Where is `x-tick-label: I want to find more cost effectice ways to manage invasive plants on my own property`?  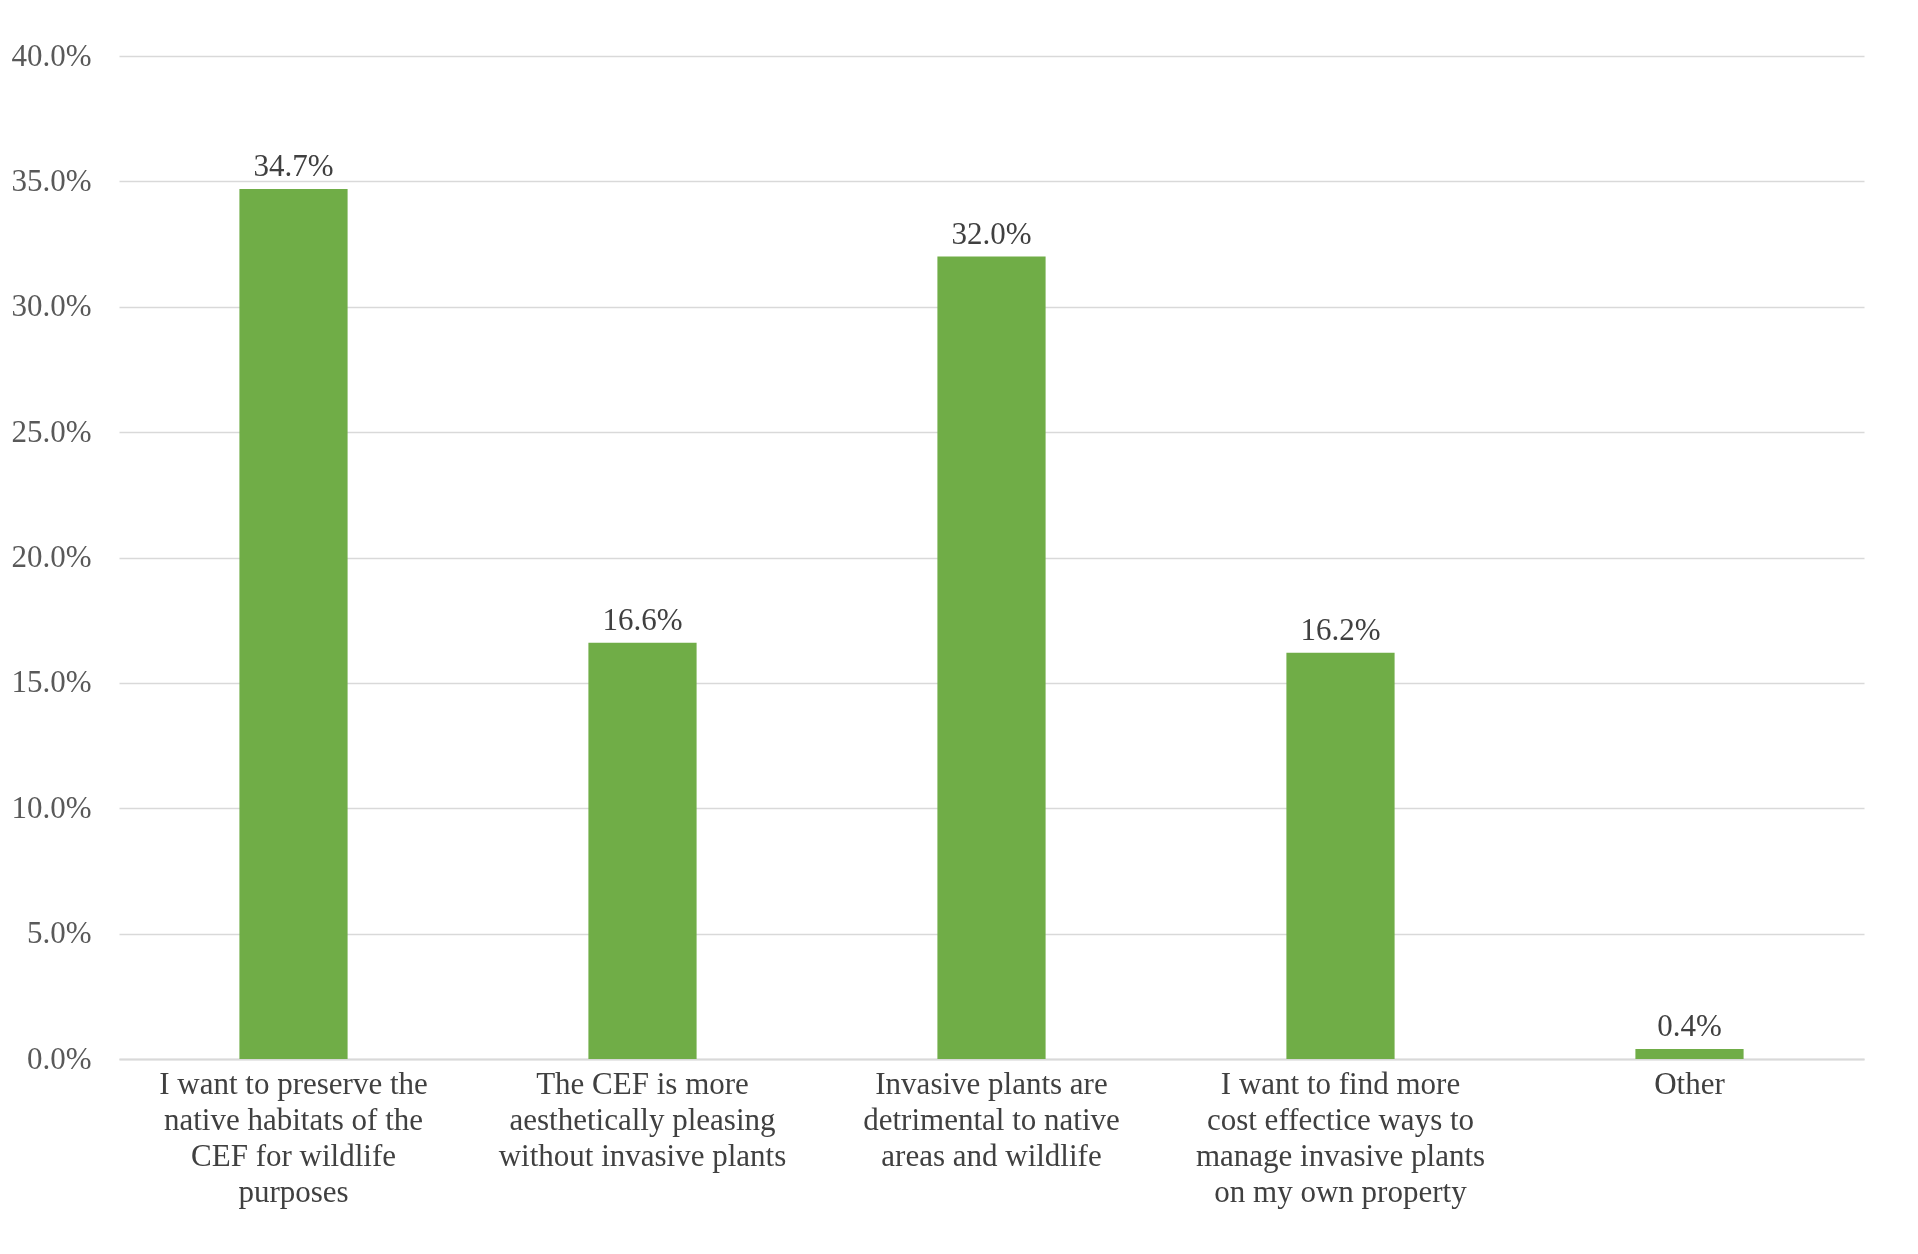 x-tick-label: I want to find more cost effectice ways to manage invasive plants on my own property is located at coordinates (1340, 1137).